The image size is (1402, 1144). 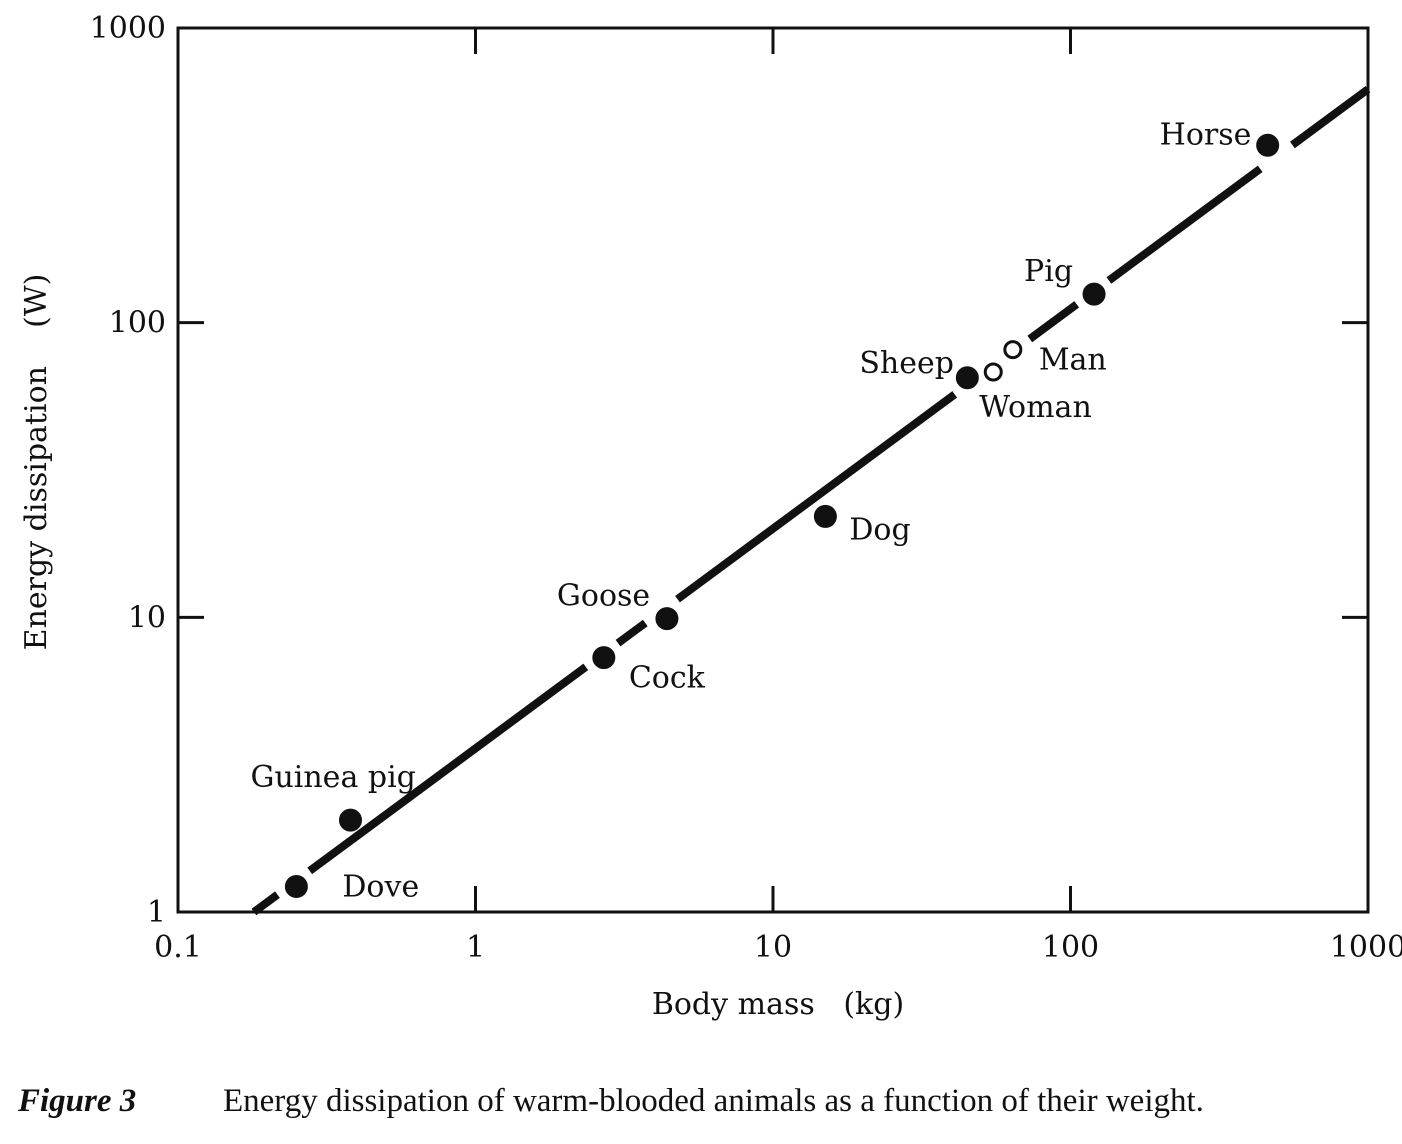 I want to click on point-horse, so click(x=1268, y=145).